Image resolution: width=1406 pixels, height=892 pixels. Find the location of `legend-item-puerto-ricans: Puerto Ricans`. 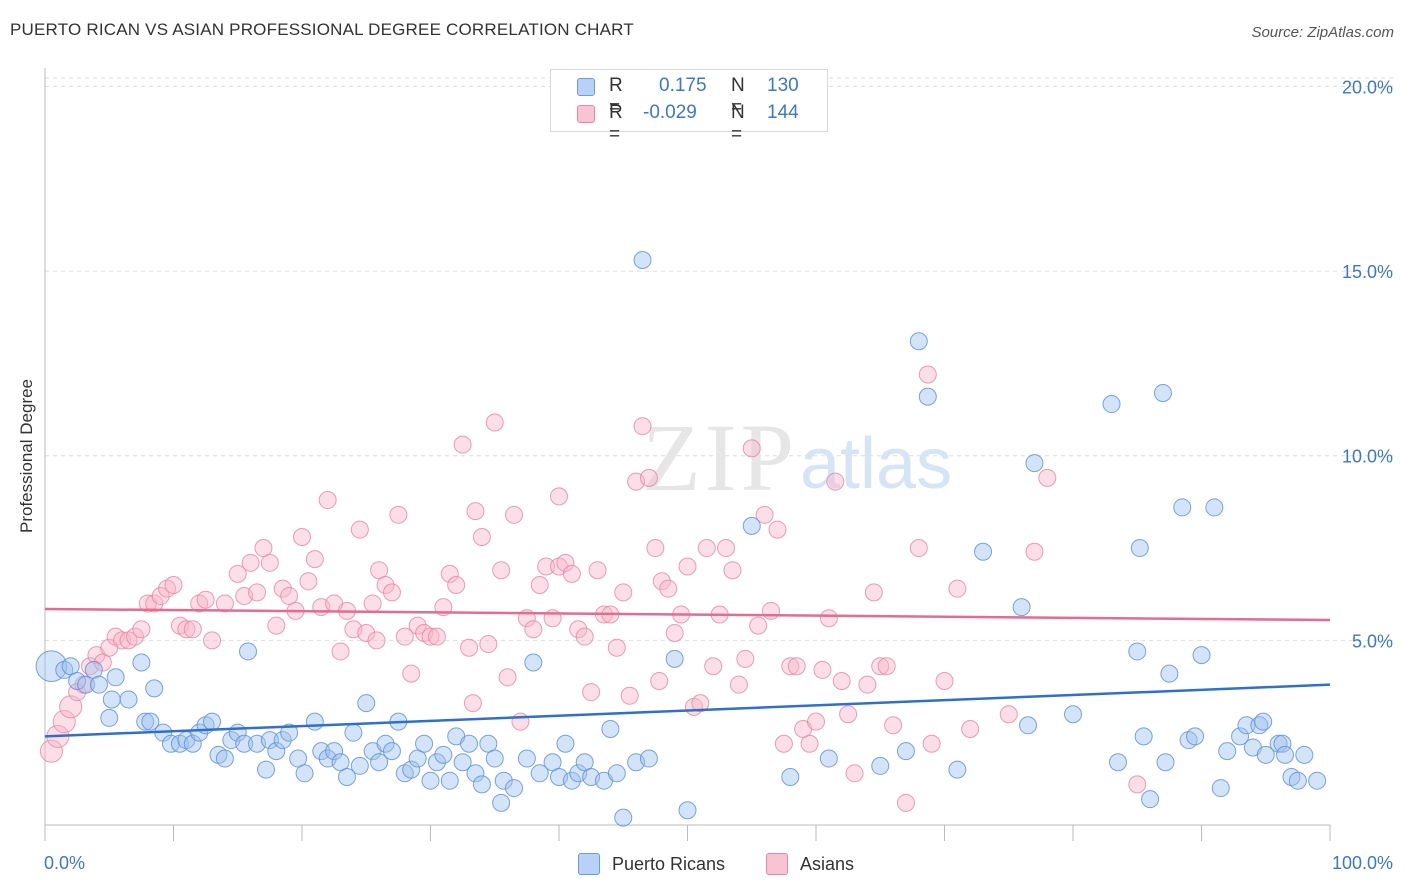

legend-item-puerto-ricans: Puerto Ricans is located at coordinates (651, 864).